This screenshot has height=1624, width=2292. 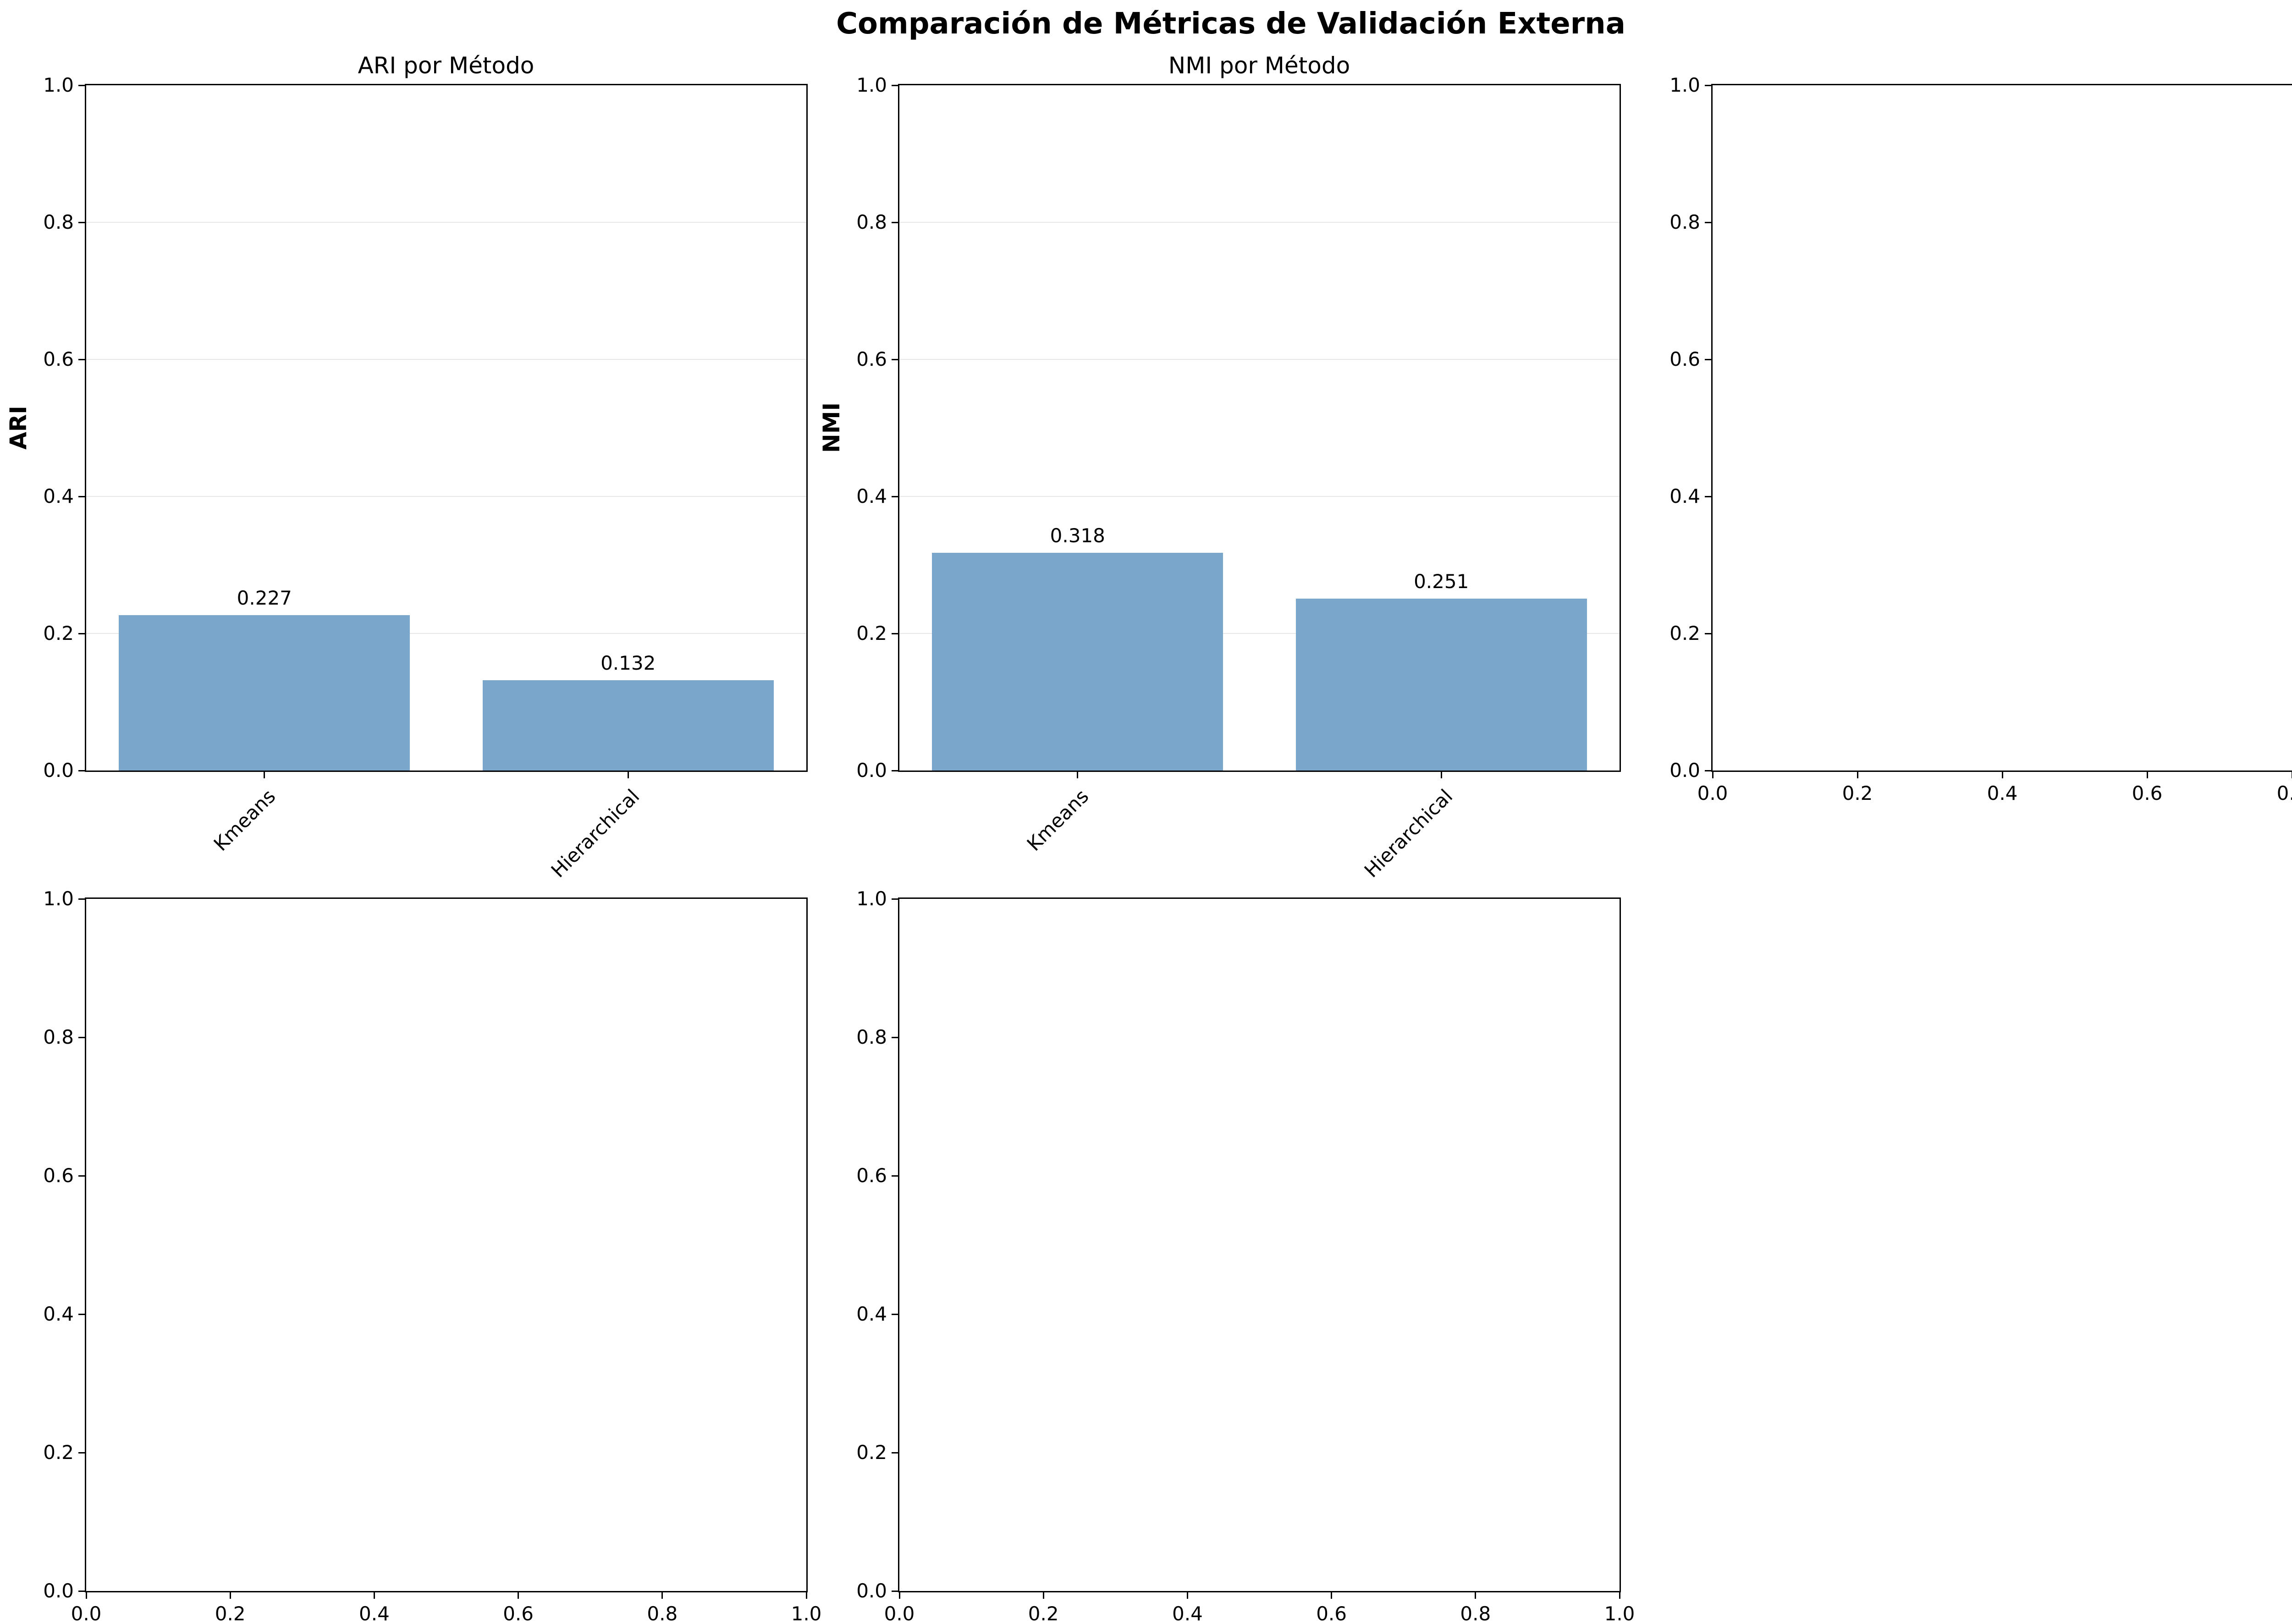 What do you see at coordinates (1077, 535) in the screenshot?
I see `bar-value-label: 0.318` at bounding box center [1077, 535].